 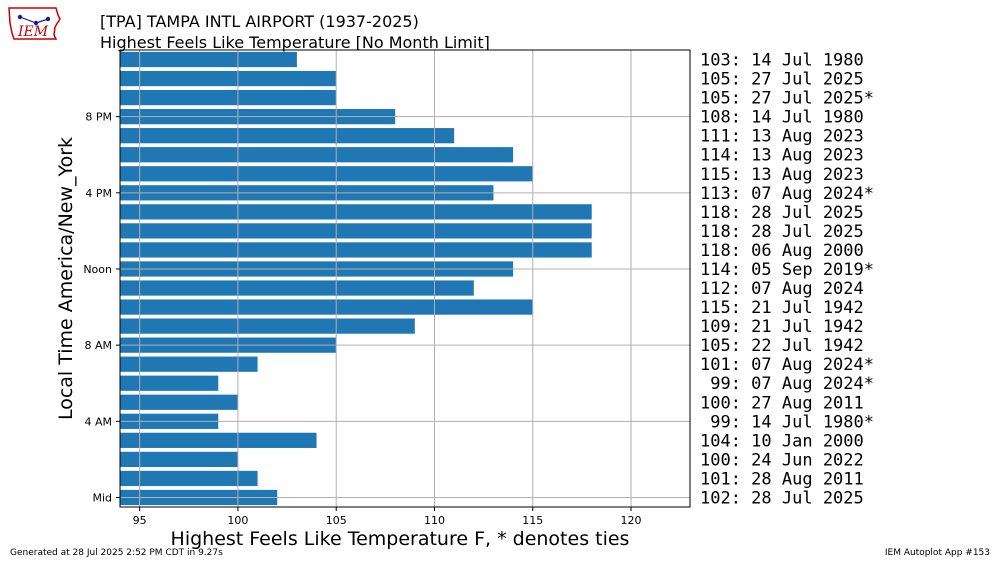 What do you see at coordinates (782, 118) in the screenshot?
I see `bar-value-label: 108: 14 Jul 1980` at bounding box center [782, 118].